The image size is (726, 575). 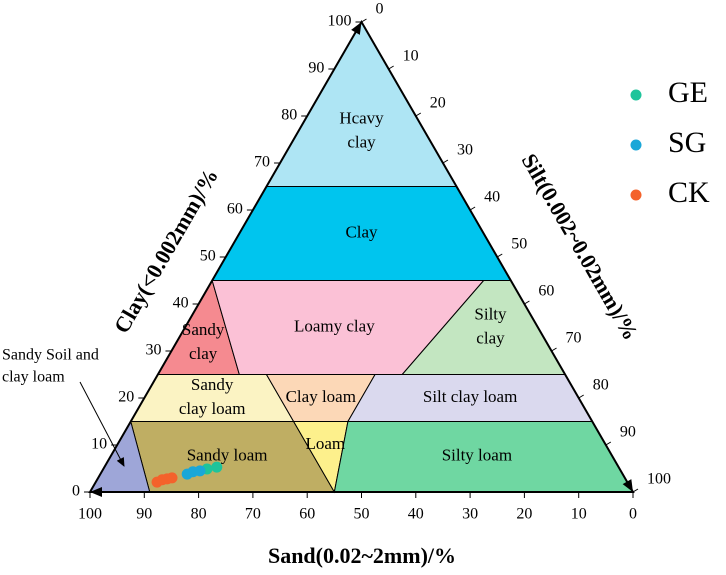 What do you see at coordinates (524, 514) in the screenshot?
I see `sand-tick-label: 20` at bounding box center [524, 514].